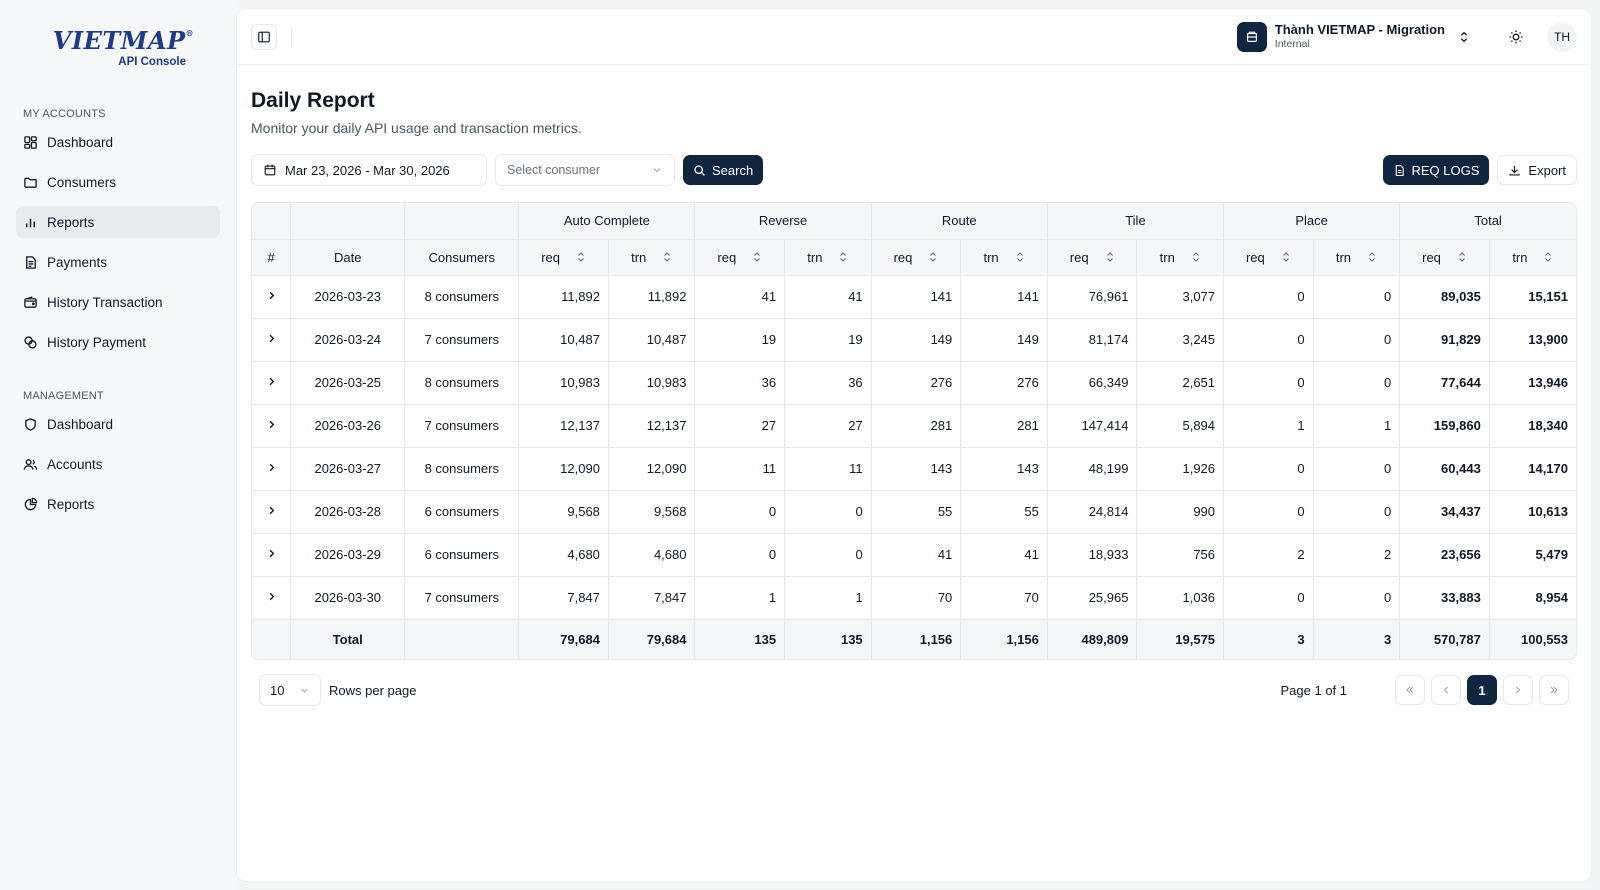 Image resolution: width=1600 pixels, height=890 pixels. Describe the element at coordinates (118, 342) in the screenshot. I see `sidebar-item-history-payment: History Payment` at that location.